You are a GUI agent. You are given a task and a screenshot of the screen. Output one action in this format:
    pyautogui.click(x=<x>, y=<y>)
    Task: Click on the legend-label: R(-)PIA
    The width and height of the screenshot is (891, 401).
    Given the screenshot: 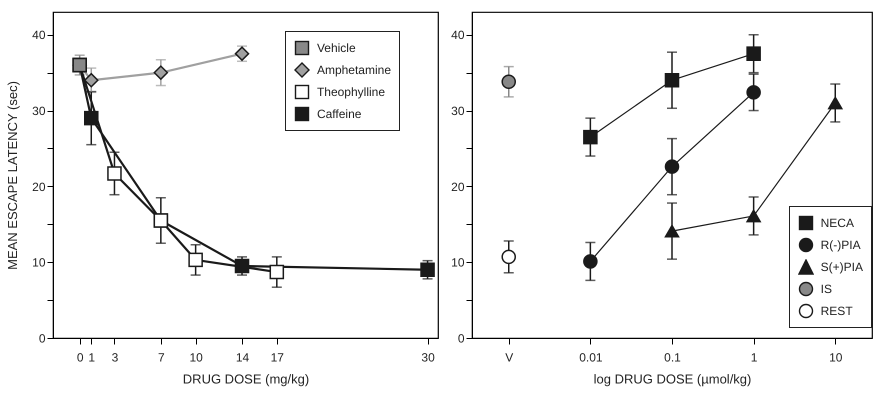 What is the action you would take?
    pyautogui.click(x=840, y=245)
    